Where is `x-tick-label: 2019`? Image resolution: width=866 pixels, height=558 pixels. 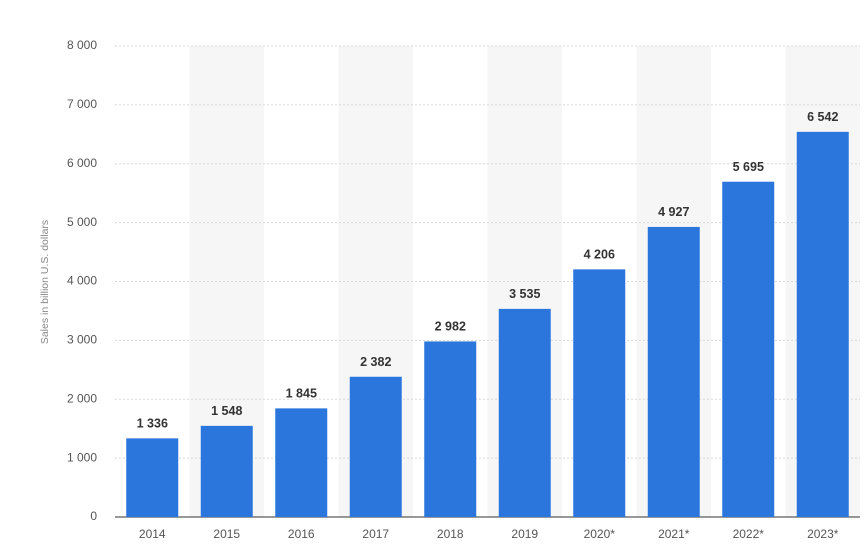 x-tick-label: 2019 is located at coordinates (524, 534).